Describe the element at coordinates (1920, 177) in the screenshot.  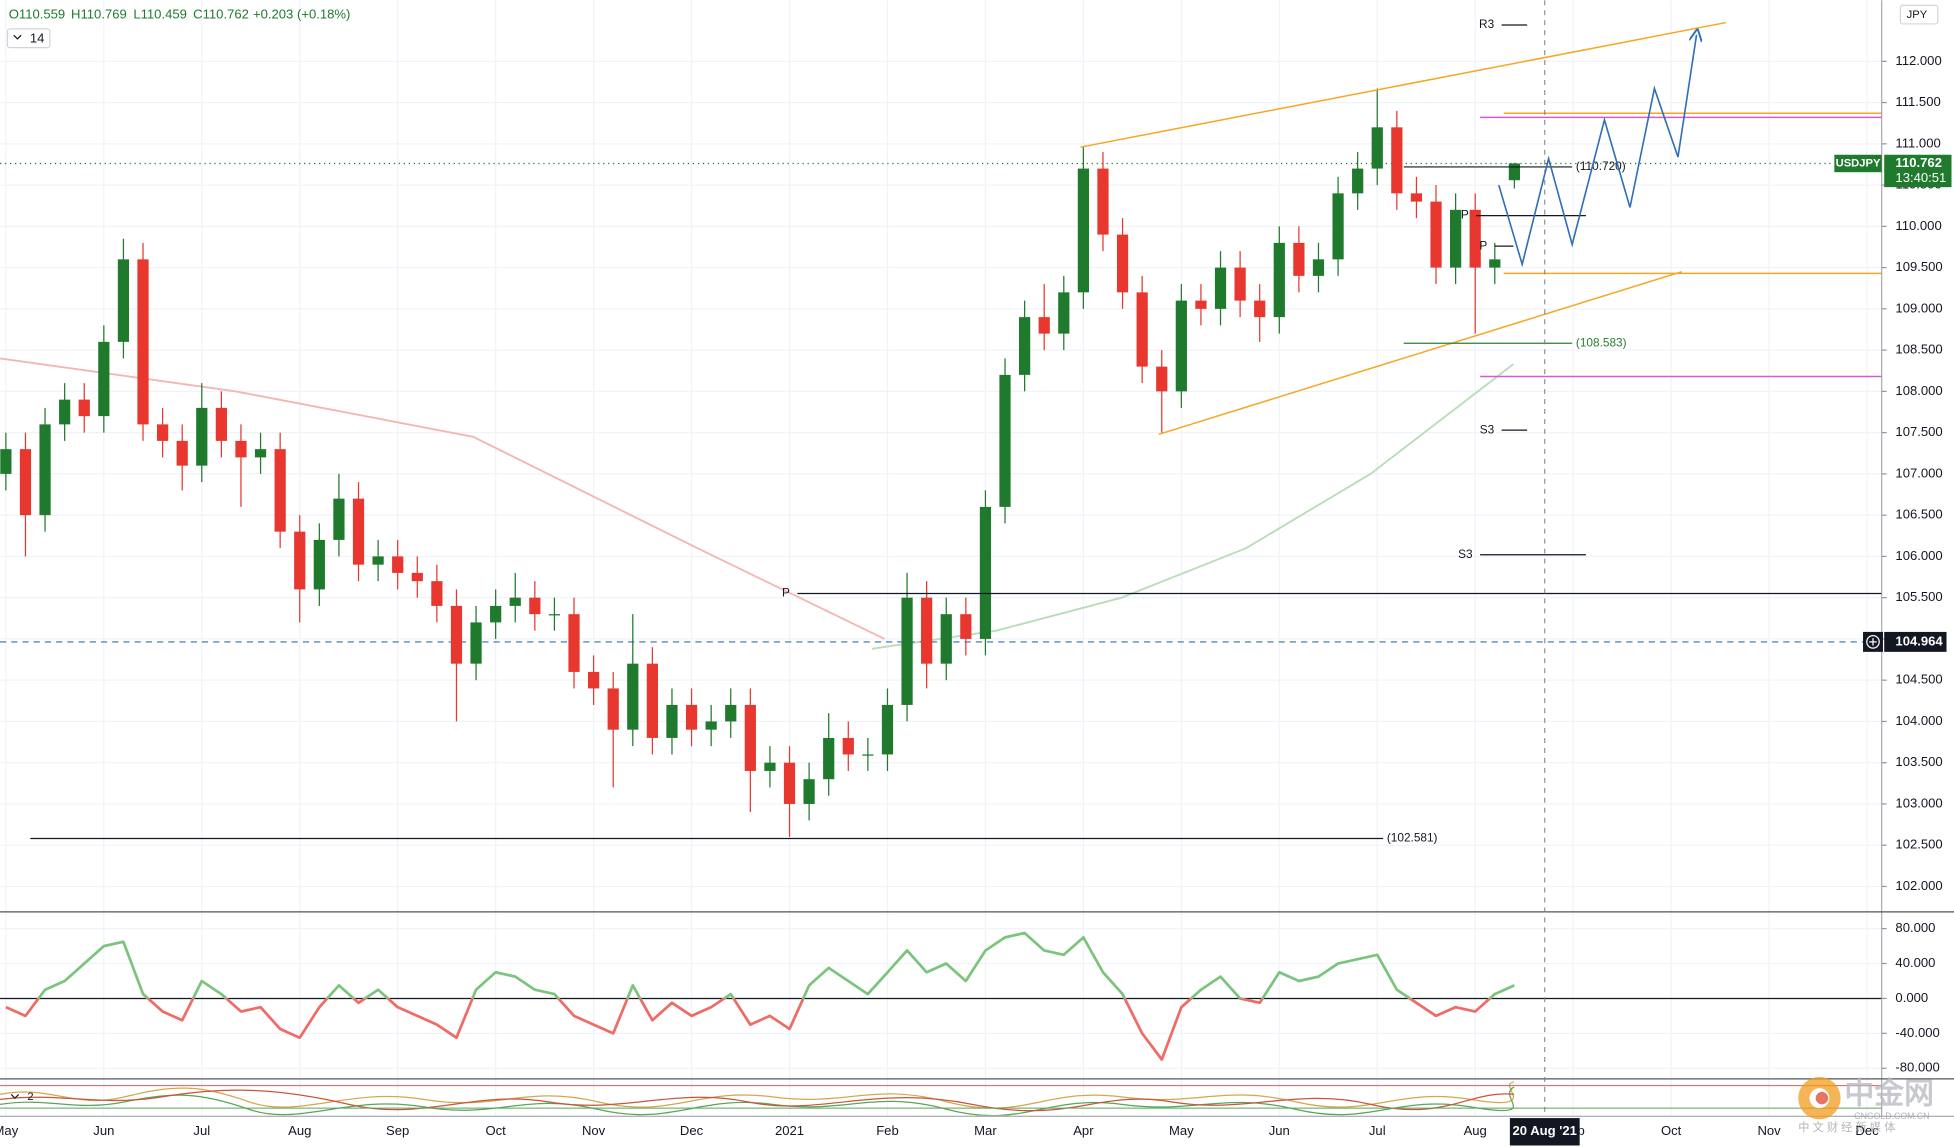
I see `countdown-label: 13:40:51` at that location.